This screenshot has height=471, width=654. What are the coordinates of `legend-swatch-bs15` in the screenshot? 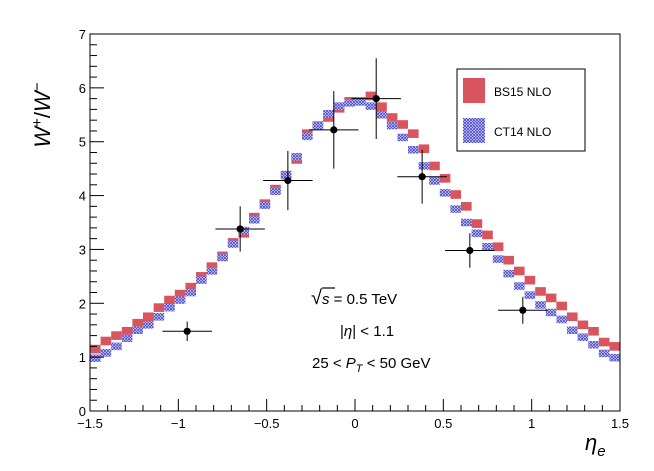 It's located at (474, 90).